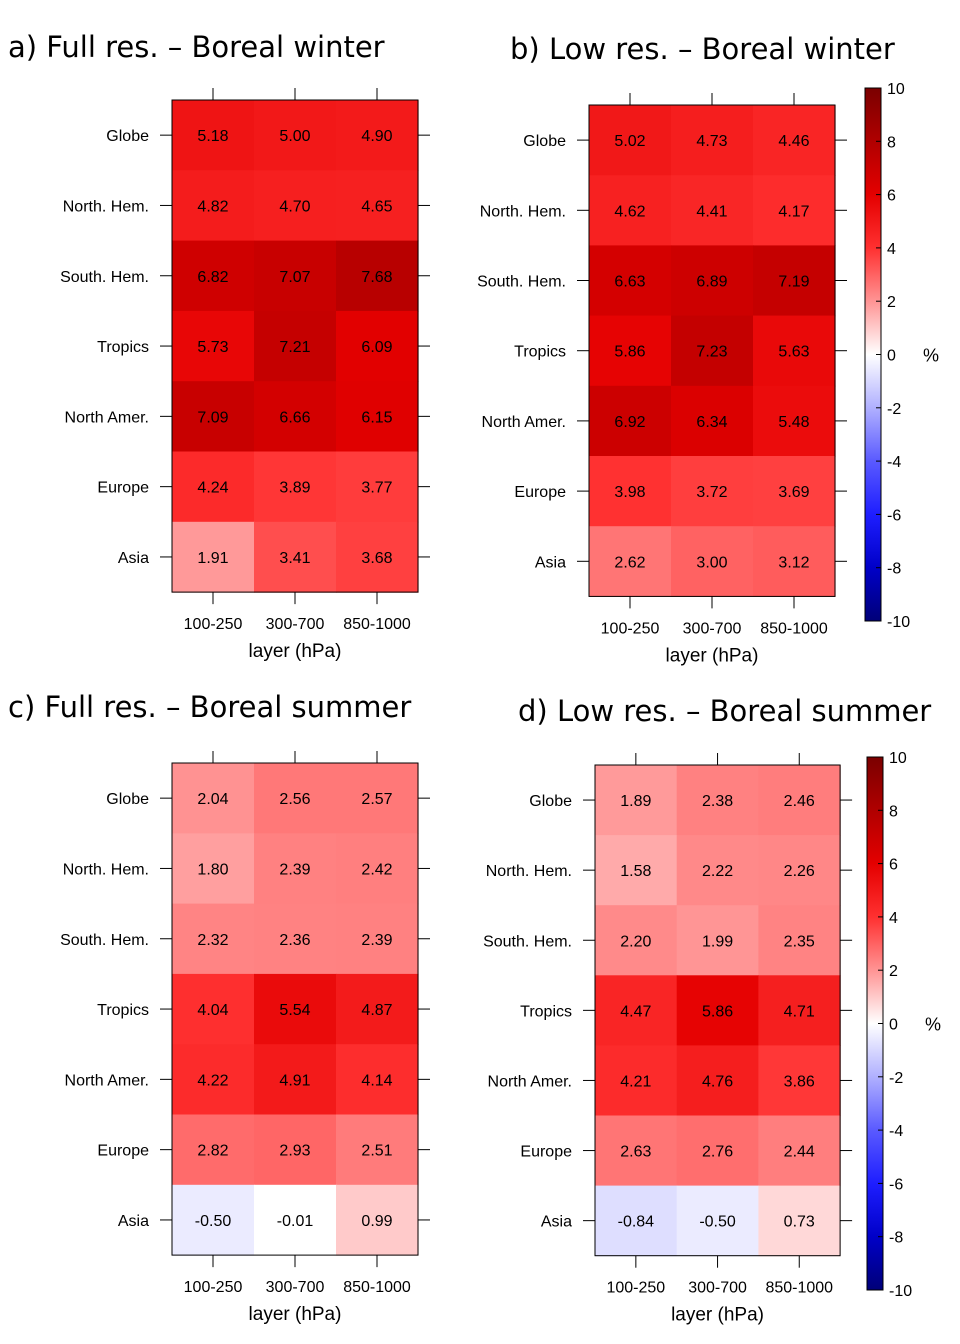 This screenshot has width=960, height=1344. Describe the element at coordinates (717, 1315) in the screenshot. I see `x-axis-label: layer (hPa)` at that location.